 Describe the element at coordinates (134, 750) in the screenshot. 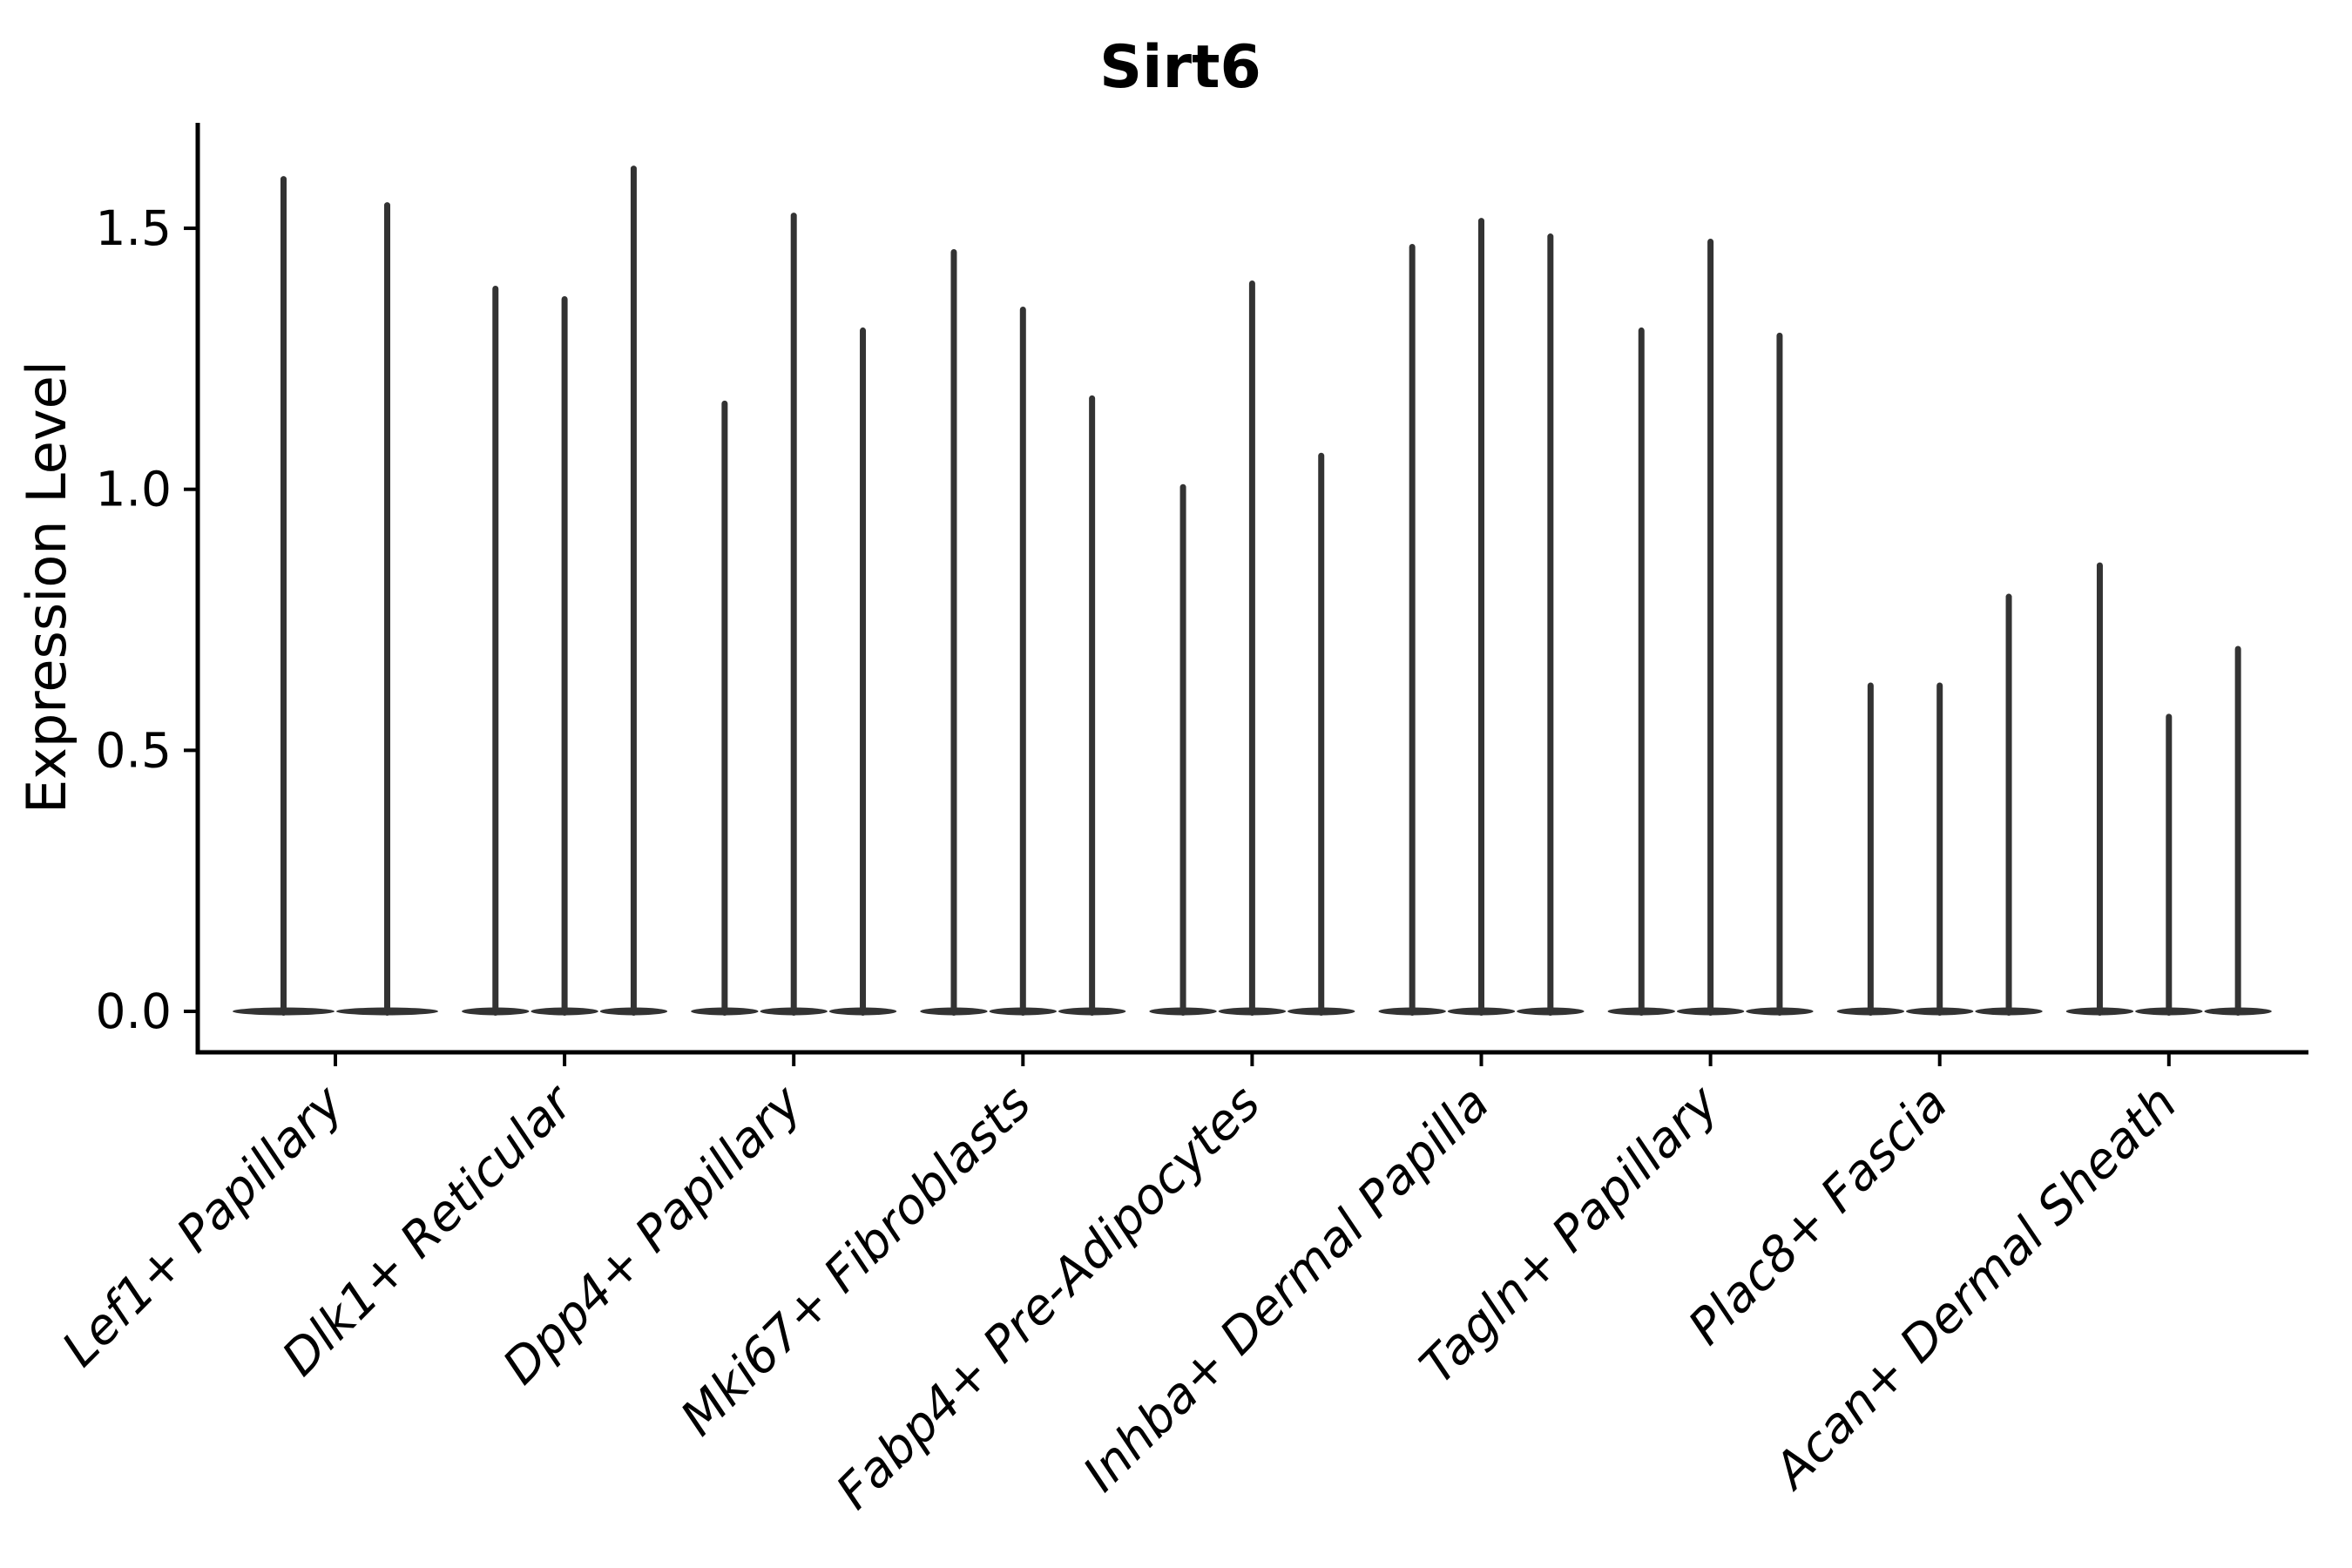

I see `y-tick-label: 0.5` at that location.